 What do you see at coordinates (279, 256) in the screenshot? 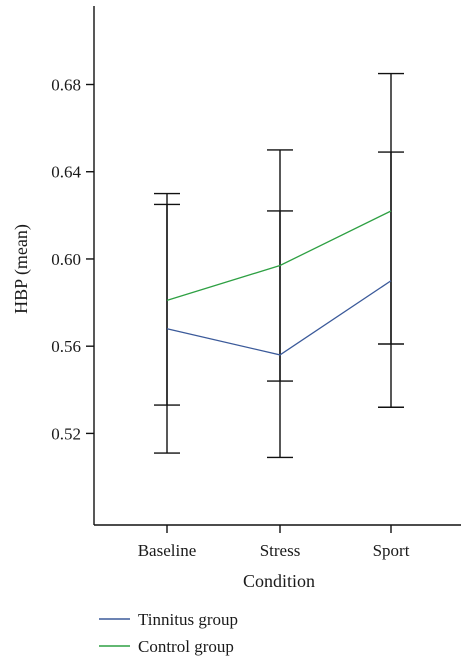
I see `series-line-control` at bounding box center [279, 256].